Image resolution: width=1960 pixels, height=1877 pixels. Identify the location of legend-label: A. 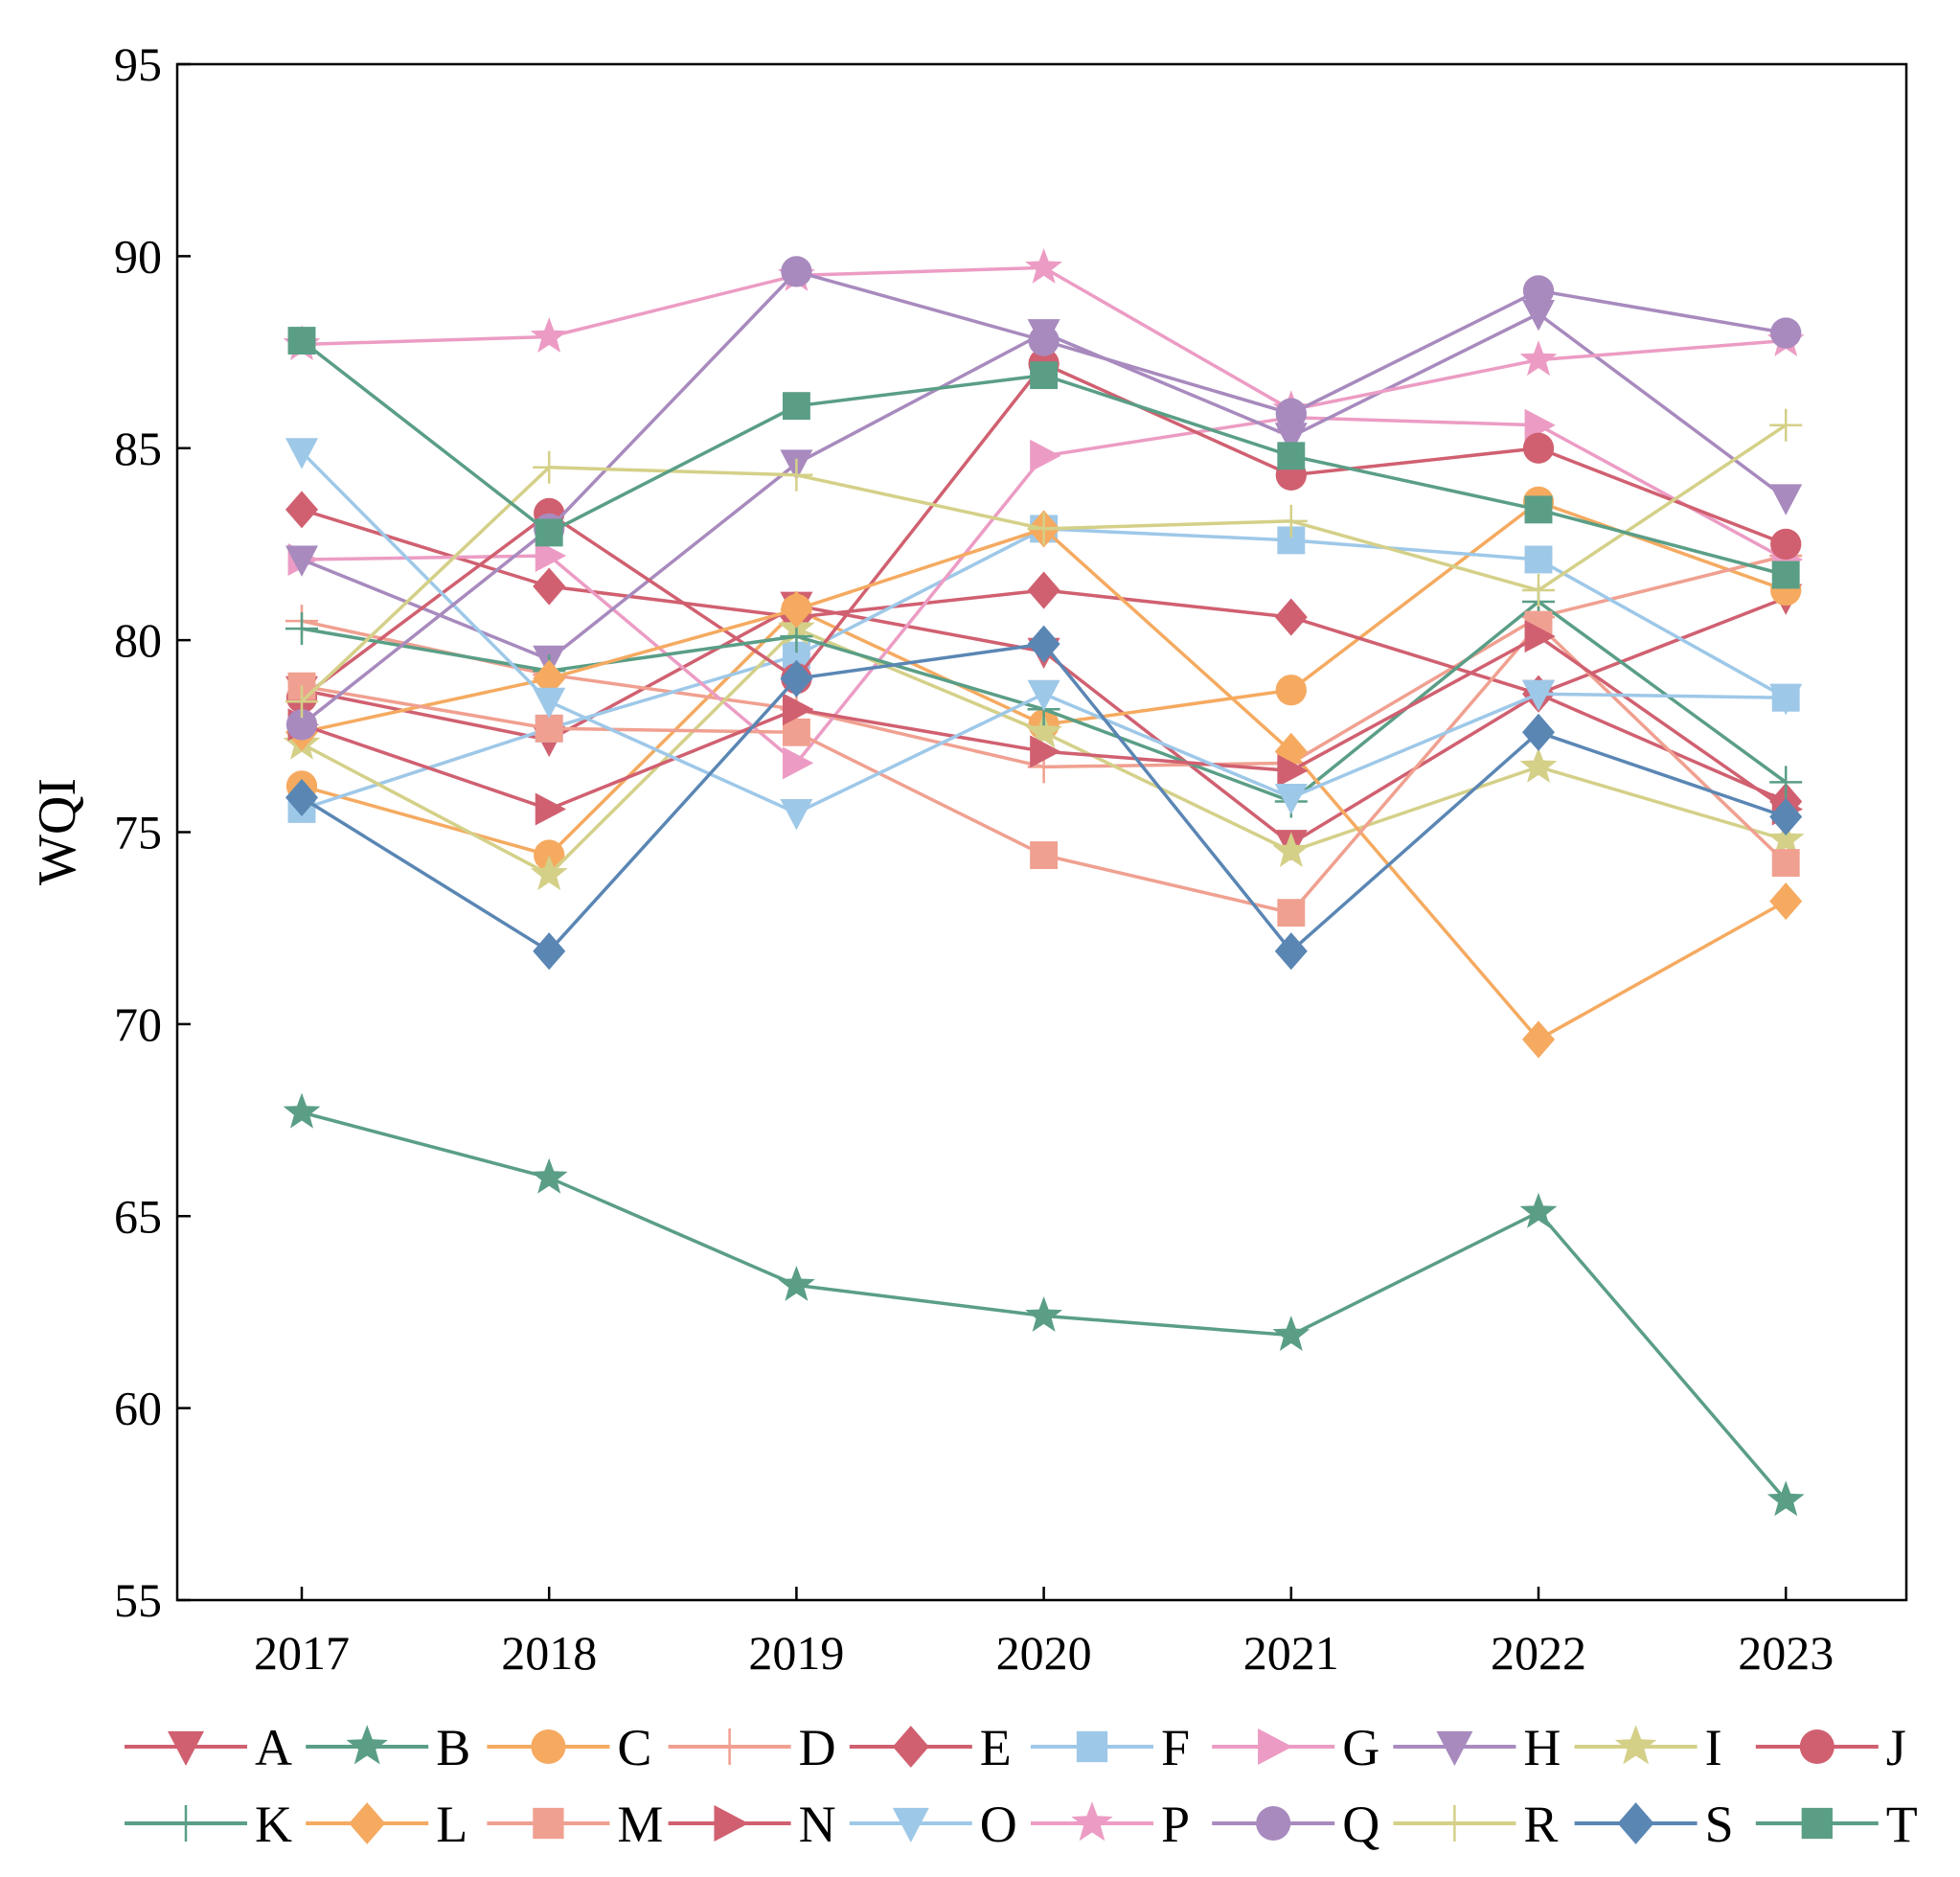
(273, 1748).